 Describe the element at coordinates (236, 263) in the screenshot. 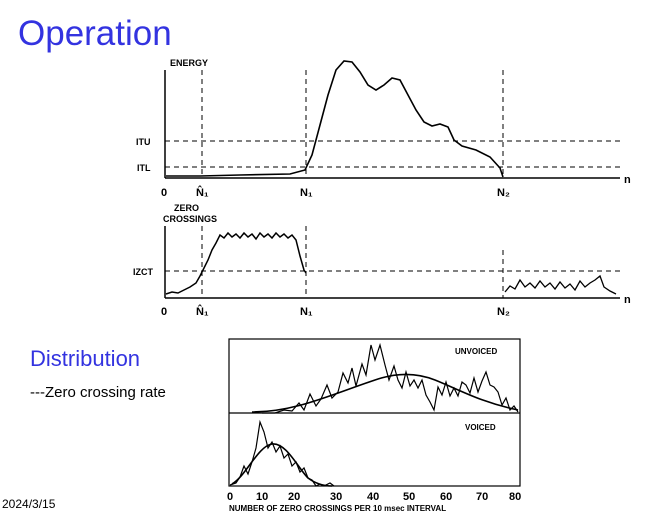

I see `zc-curve-speech` at that location.